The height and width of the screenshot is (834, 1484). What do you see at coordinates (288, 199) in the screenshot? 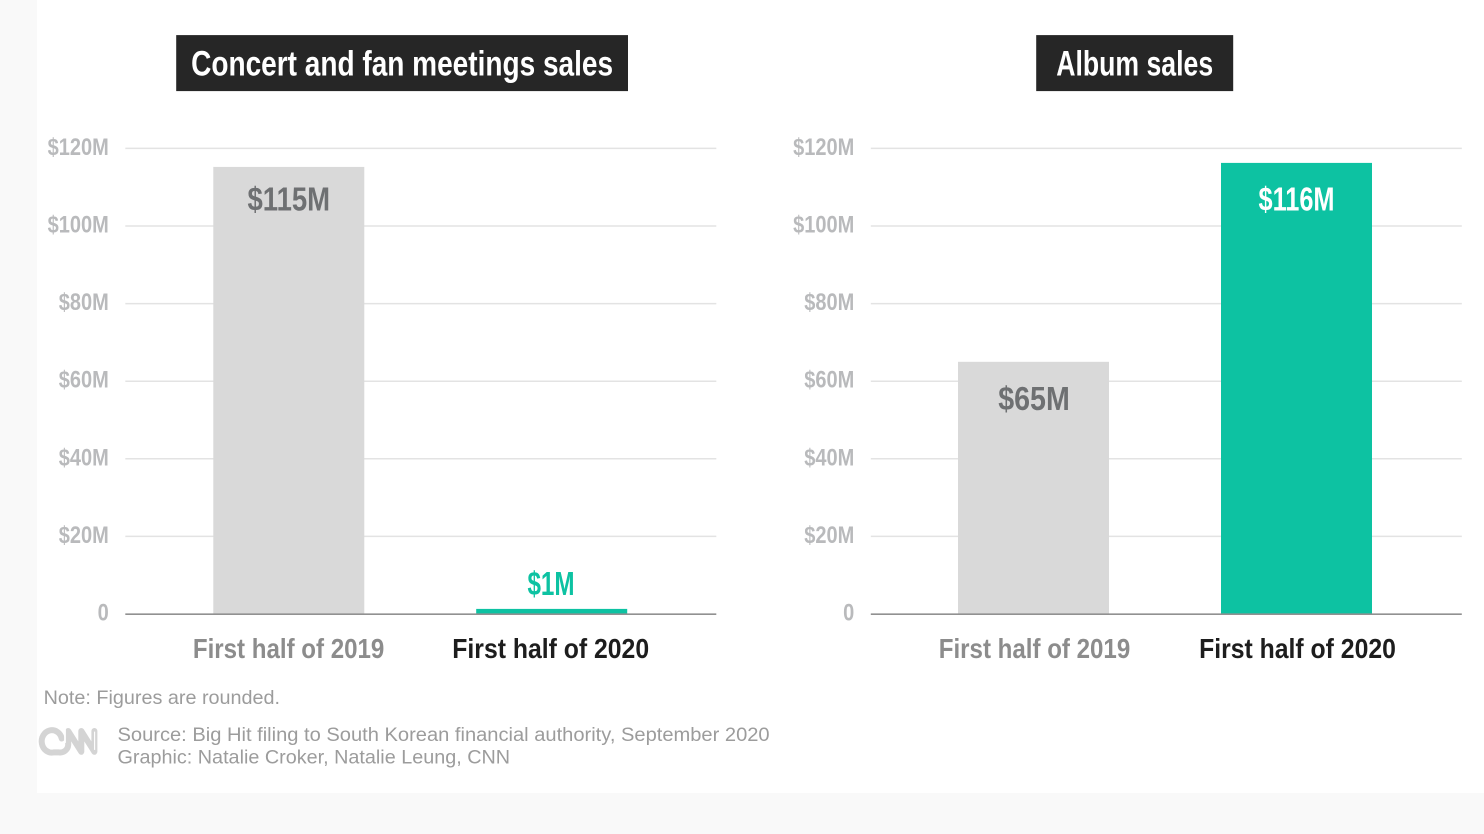
I see `svg-text: $115M` at bounding box center [288, 199].